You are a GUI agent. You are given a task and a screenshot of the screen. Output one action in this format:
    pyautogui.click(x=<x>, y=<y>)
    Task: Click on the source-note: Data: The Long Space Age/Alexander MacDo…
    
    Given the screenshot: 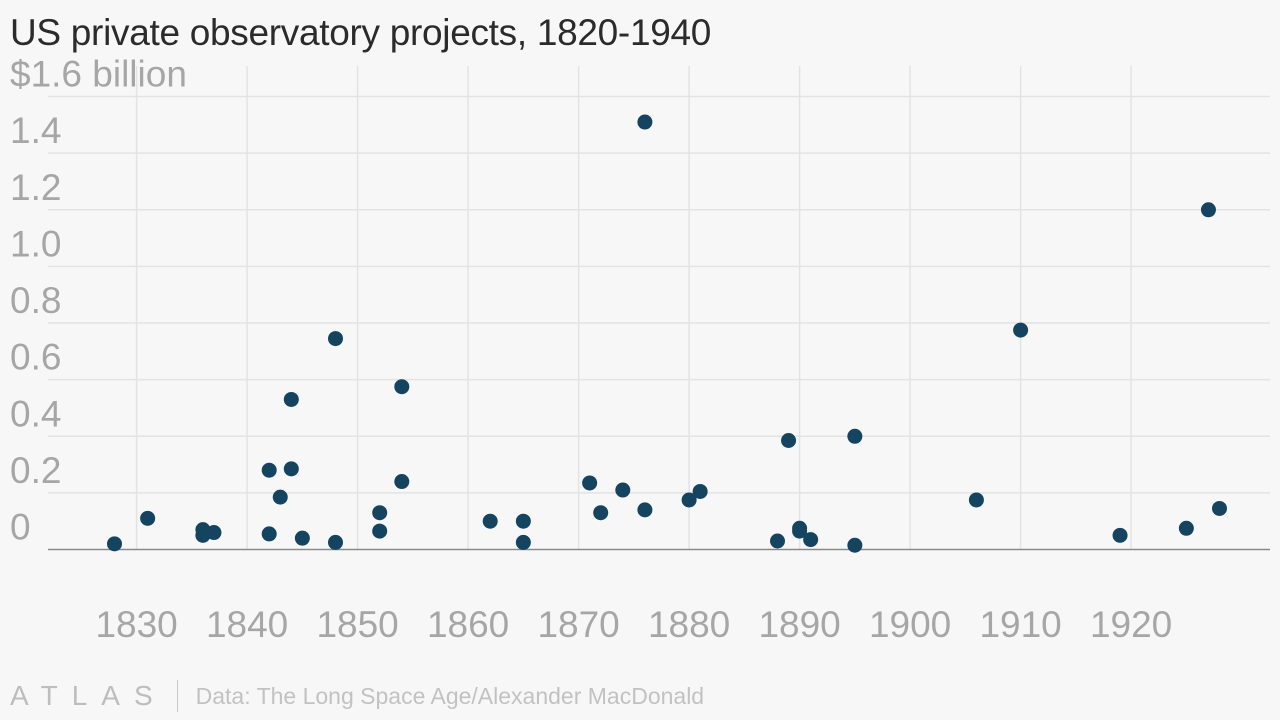 What is the action you would take?
    pyautogui.click(x=450, y=695)
    